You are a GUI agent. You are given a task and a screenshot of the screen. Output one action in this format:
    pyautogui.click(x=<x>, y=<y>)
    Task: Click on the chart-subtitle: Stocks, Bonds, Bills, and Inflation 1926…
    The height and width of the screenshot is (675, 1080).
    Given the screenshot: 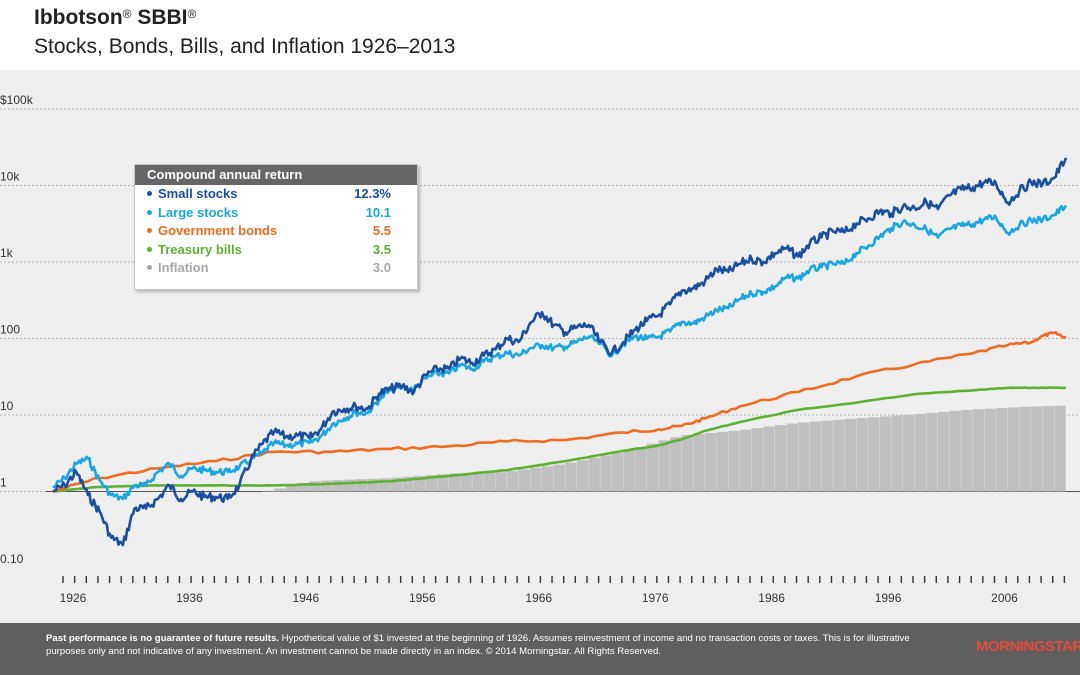 What is the action you would take?
    pyautogui.click(x=245, y=46)
    